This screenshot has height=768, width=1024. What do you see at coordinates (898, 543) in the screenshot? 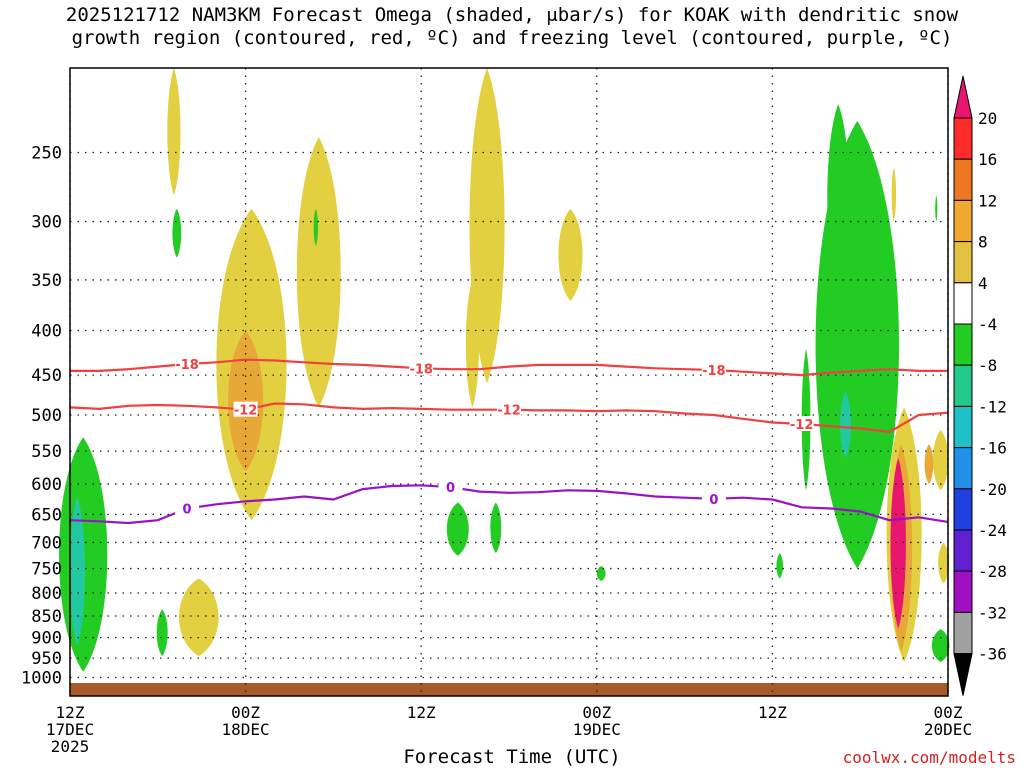
I see `omega-shade-magenta` at bounding box center [898, 543].